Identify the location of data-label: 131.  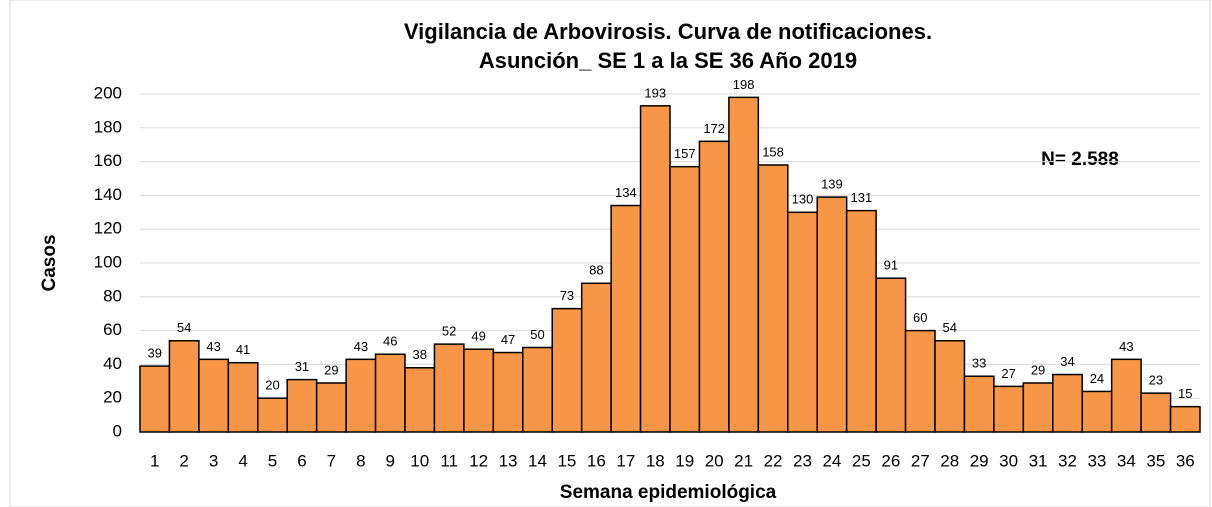
(862, 197).